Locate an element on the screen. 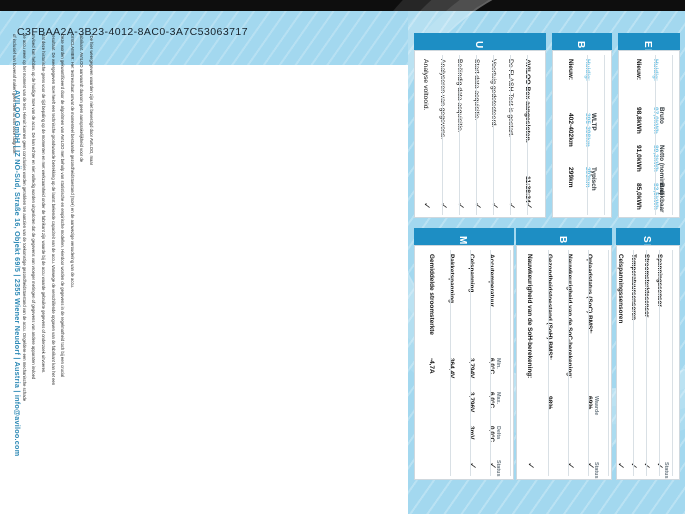 This screenshot has height=514, width=685. bereik-row-label: Nieuw: is located at coordinates (570, 69).